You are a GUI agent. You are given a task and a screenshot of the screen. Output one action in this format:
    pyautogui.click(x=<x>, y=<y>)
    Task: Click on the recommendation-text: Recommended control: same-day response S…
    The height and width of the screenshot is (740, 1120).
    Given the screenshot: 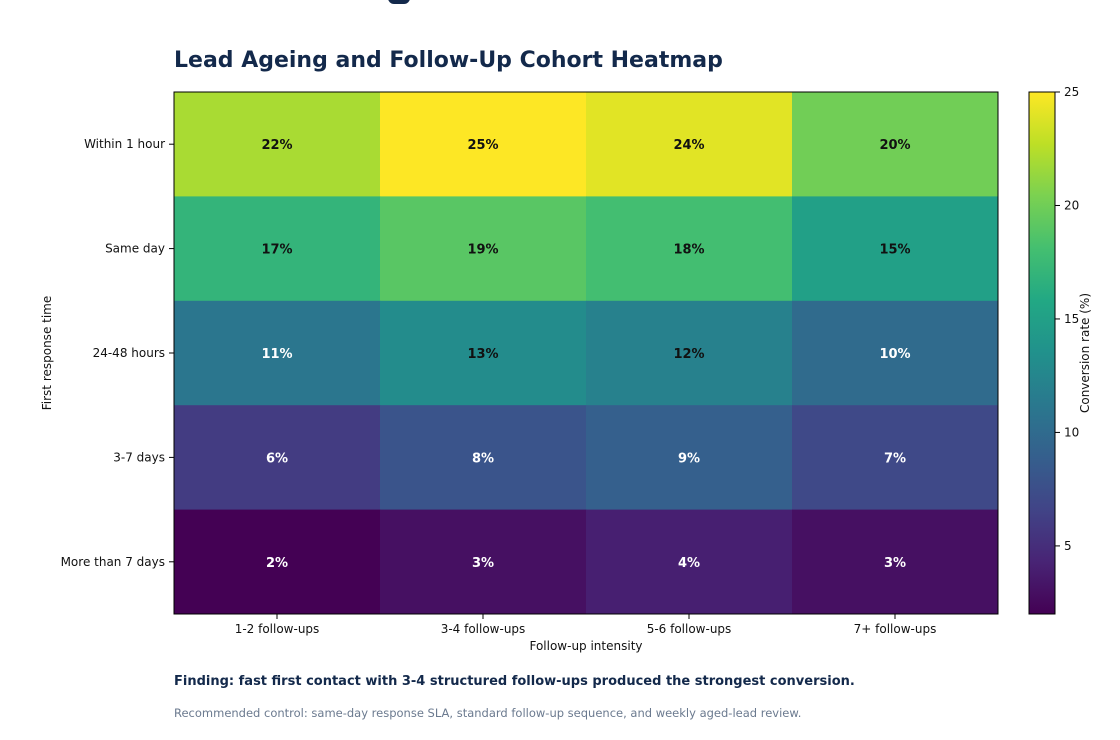 What is the action you would take?
    pyautogui.click(x=488, y=713)
    